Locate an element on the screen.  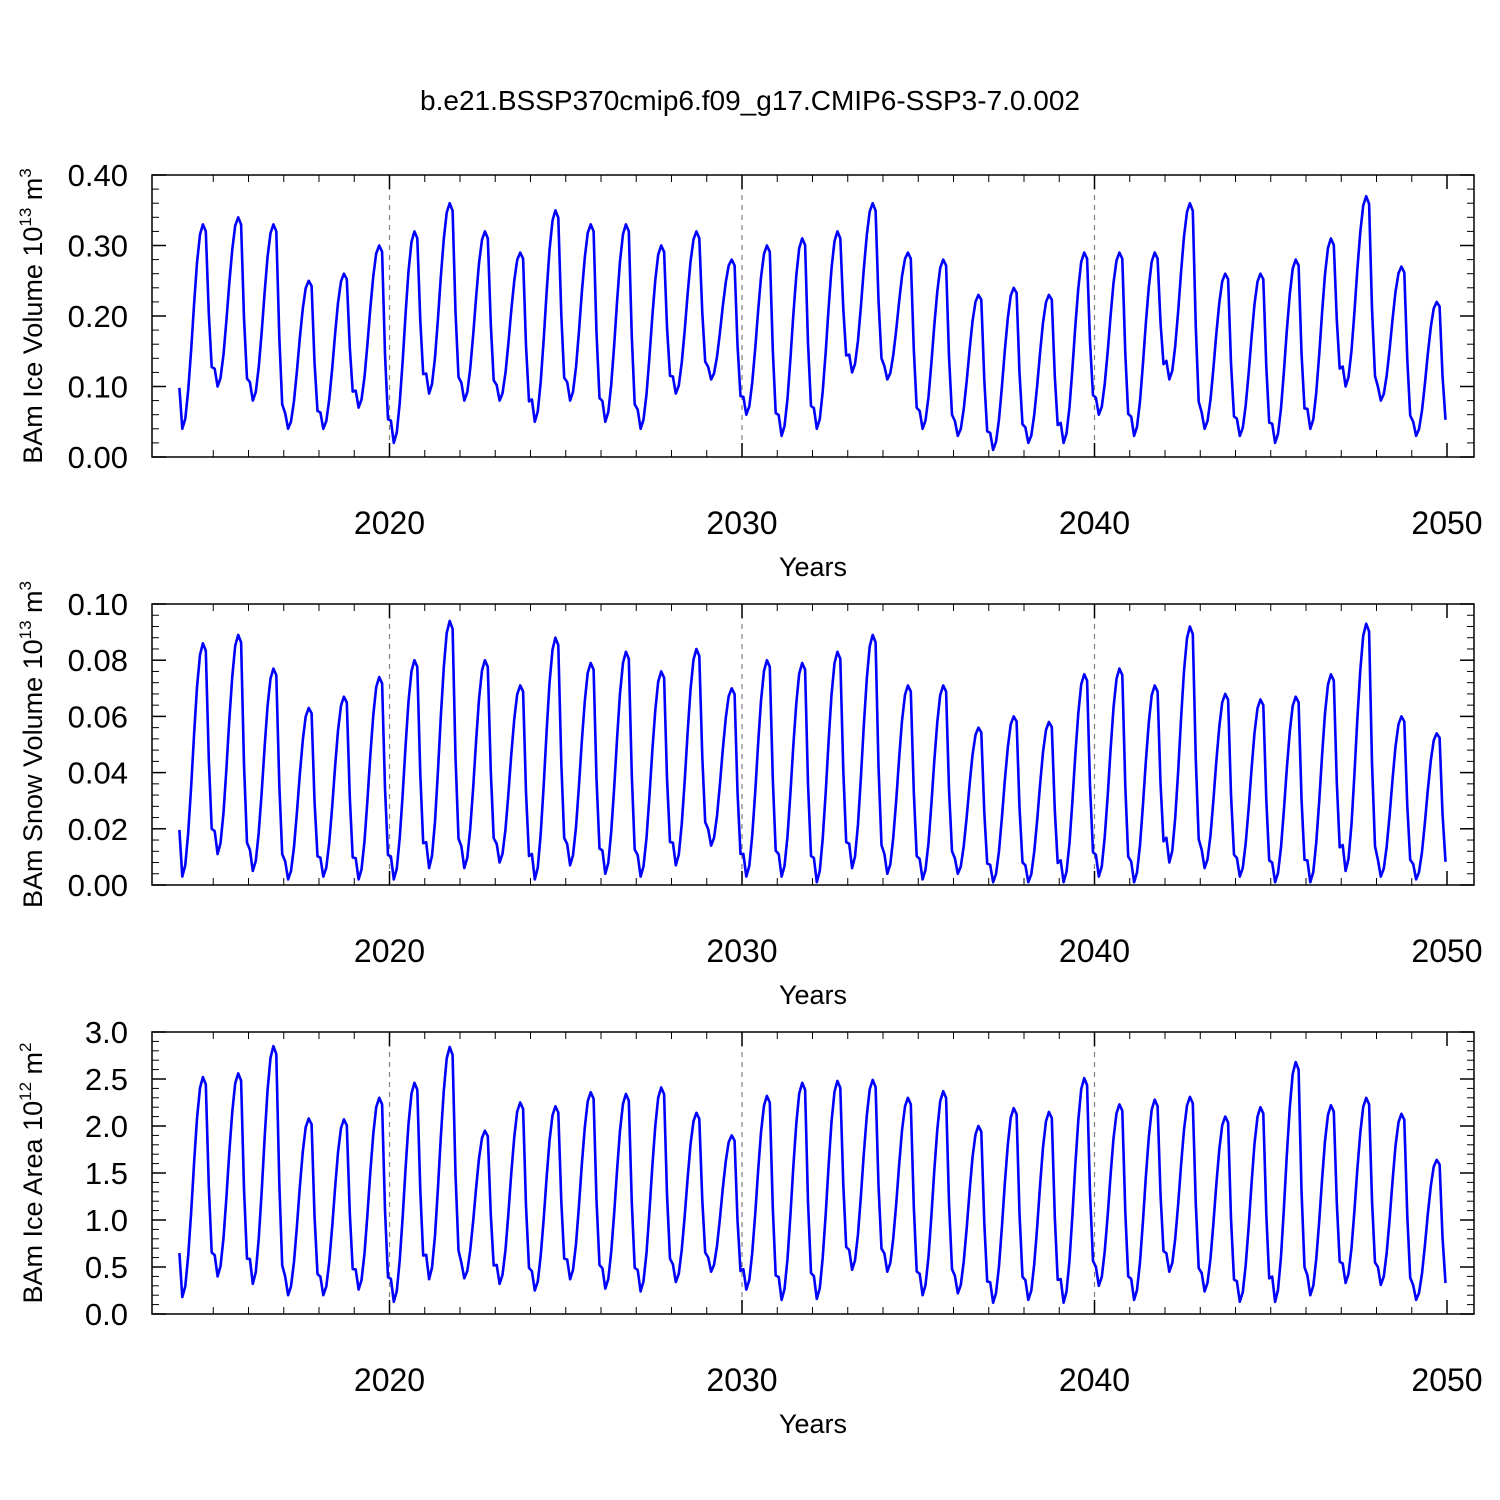
panel-1-y-tick-label: 0.40 is located at coordinates (98, 175).